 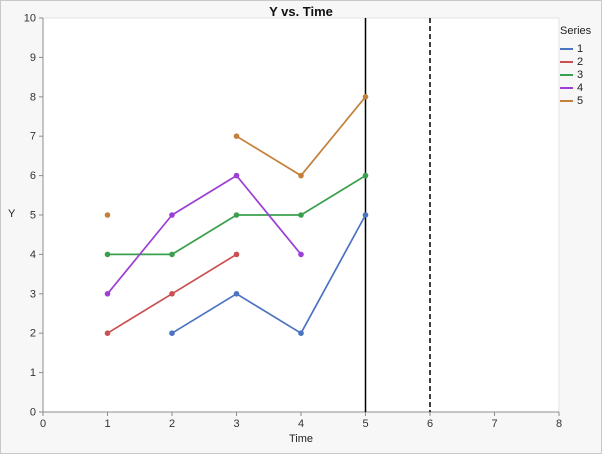 I want to click on y-tick-label: 3, so click(x=33, y=294).